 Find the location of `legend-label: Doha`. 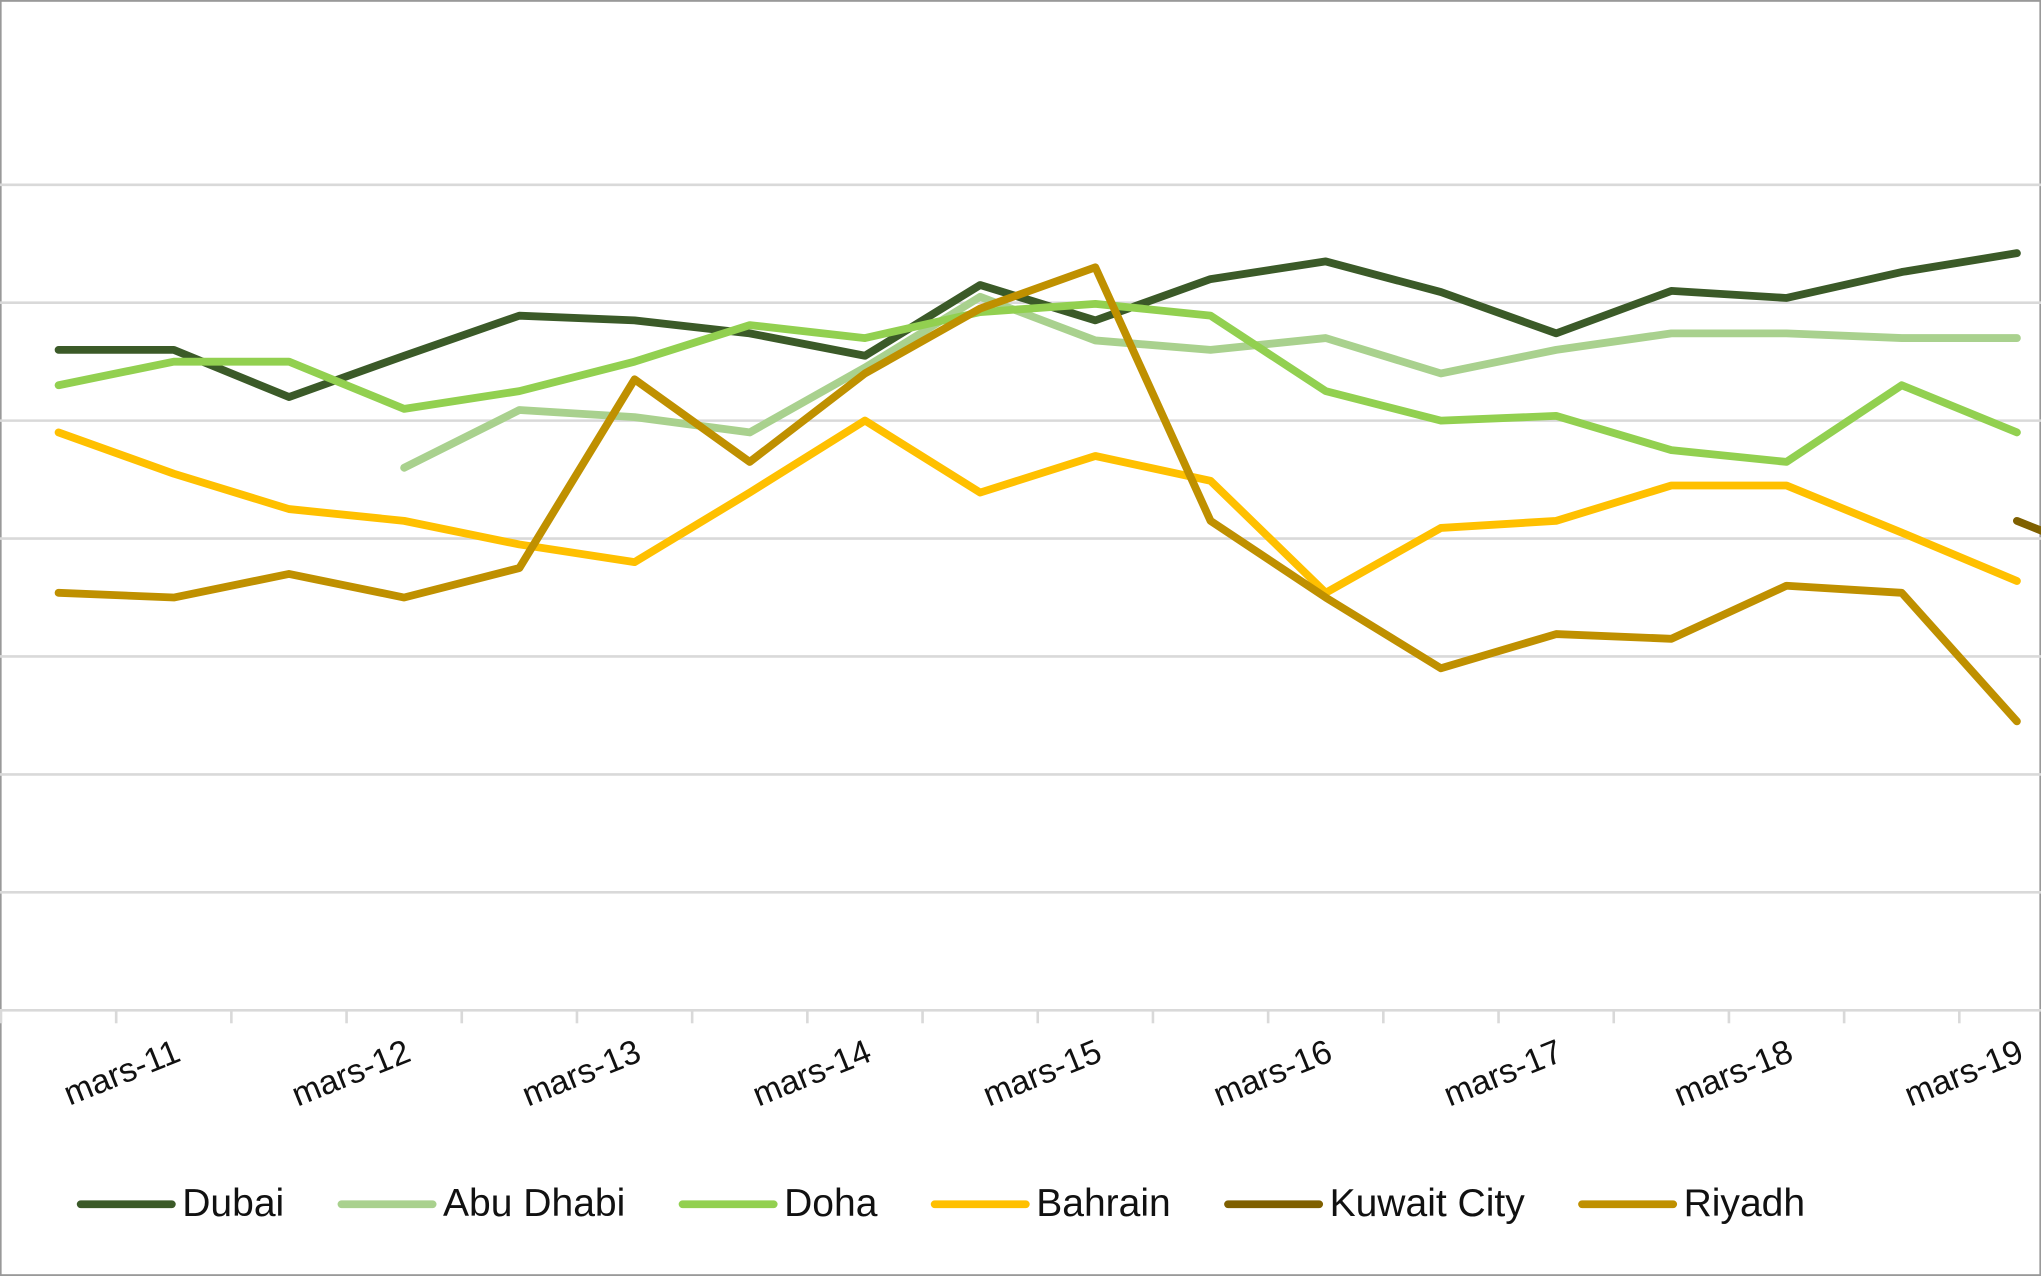

legend-label: Doha is located at coordinates (831, 1203).